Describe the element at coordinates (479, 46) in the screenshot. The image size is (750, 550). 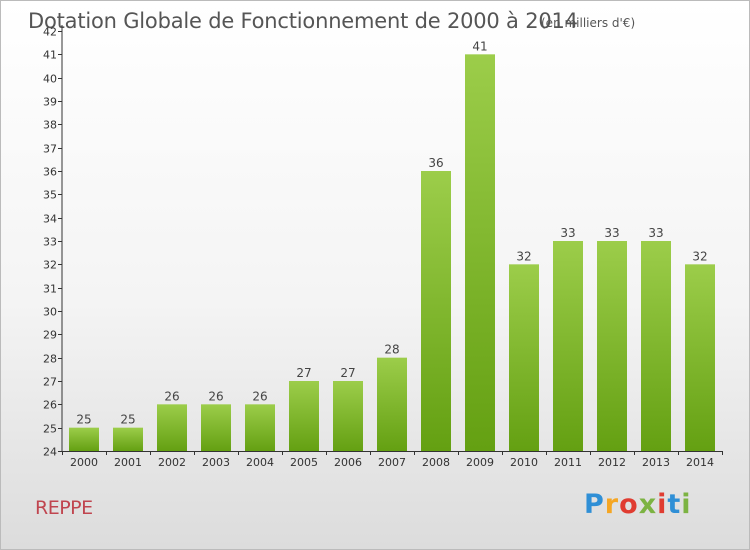
I see `data-label: 41` at that location.